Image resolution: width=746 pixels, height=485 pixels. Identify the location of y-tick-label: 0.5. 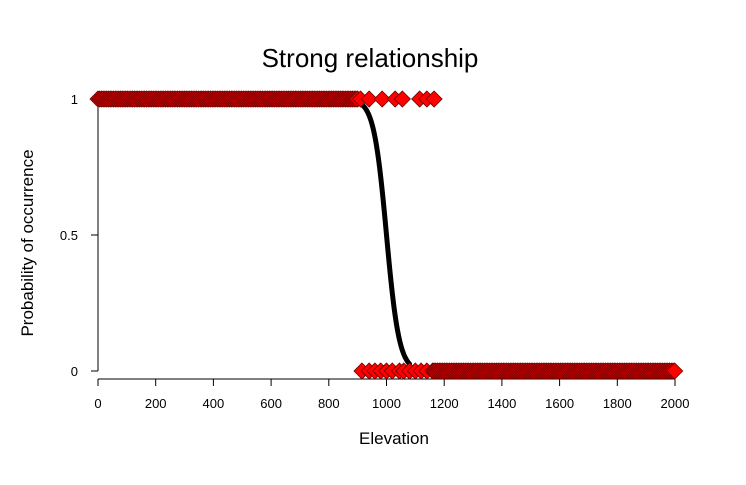
(69, 235).